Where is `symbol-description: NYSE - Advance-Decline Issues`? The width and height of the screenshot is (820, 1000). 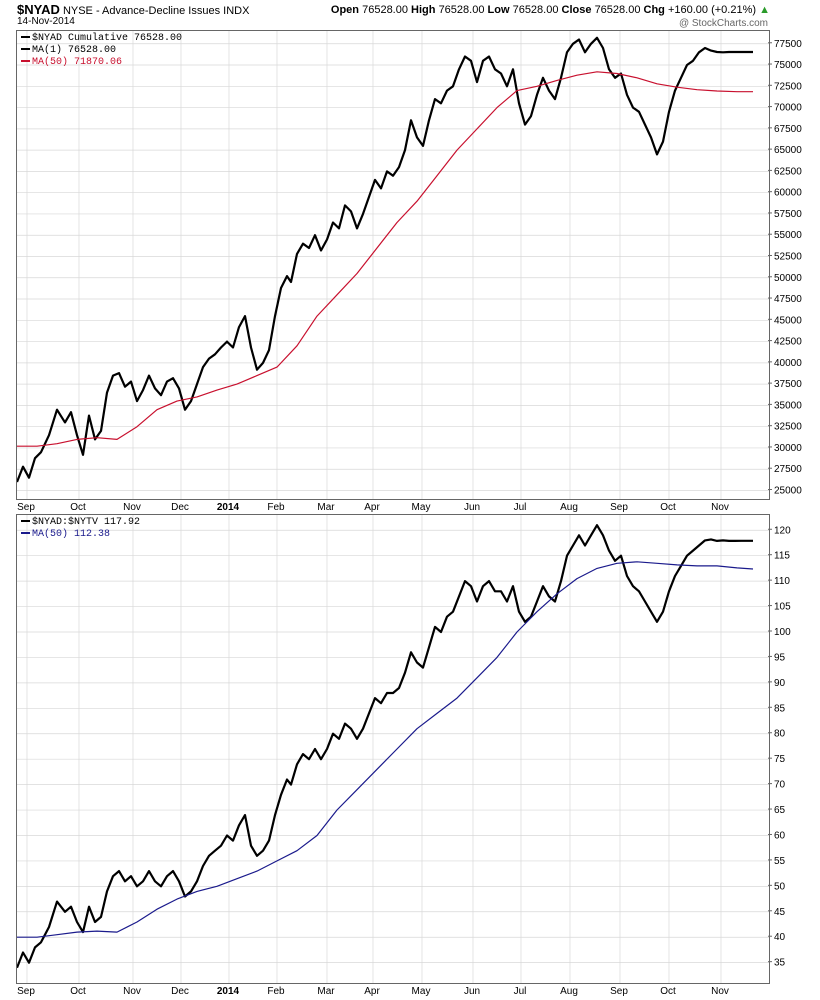
symbol-description: NYSE - Advance-Decline Issues is located at coordinates (141, 11).